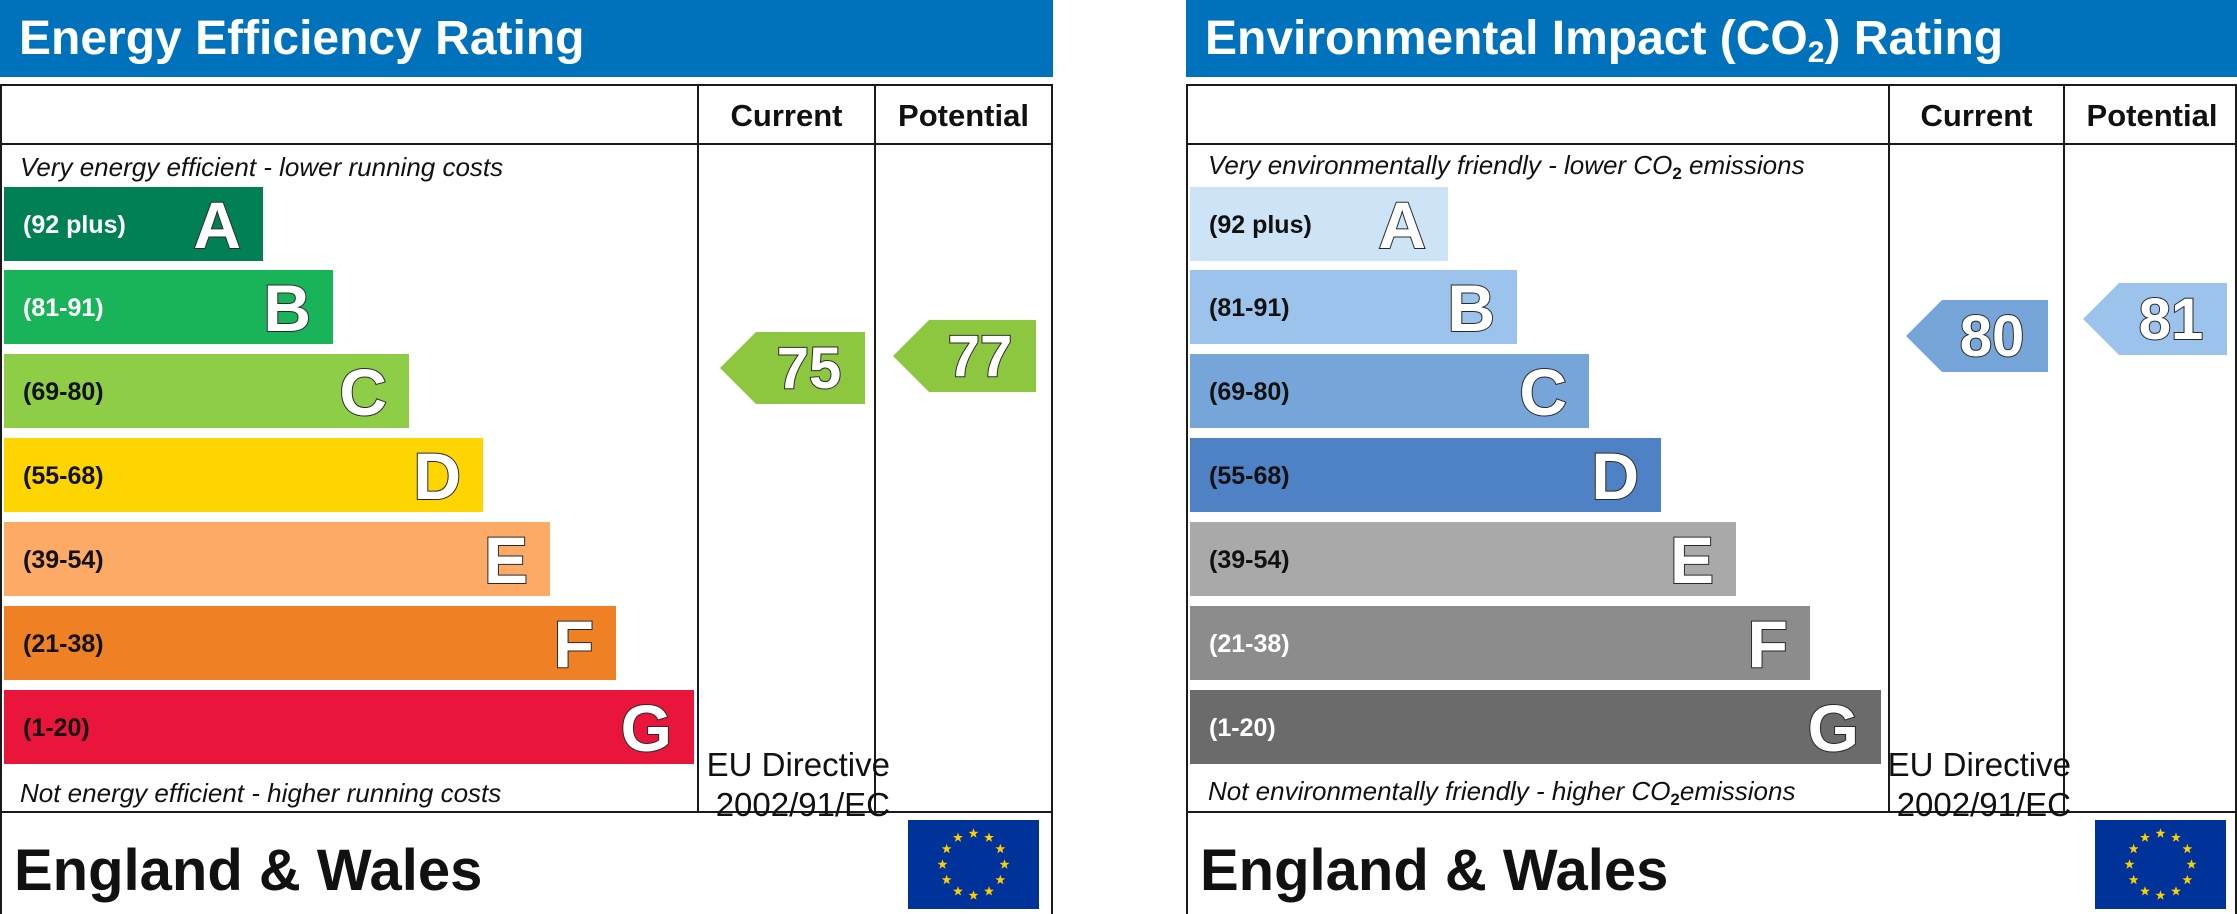 The height and width of the screenshot is (914, 2237). What do you see at coordinates (646, 728) in the screenshot?
I see `band-letter: G` at bounding box center [646, 728].